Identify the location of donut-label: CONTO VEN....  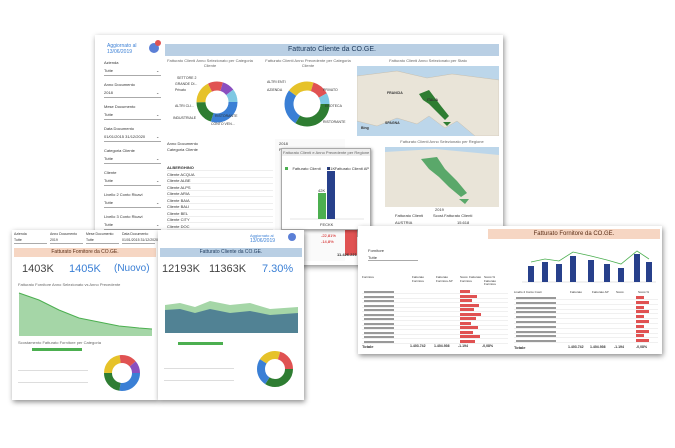
(223, 124).